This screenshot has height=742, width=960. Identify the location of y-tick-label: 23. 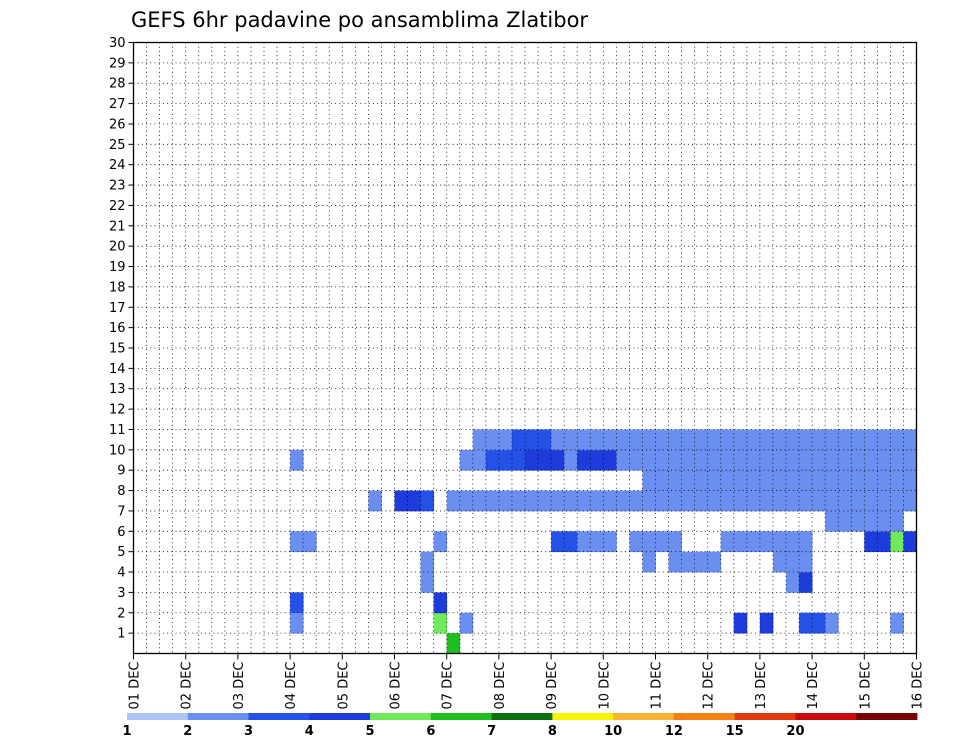
(117, 186).